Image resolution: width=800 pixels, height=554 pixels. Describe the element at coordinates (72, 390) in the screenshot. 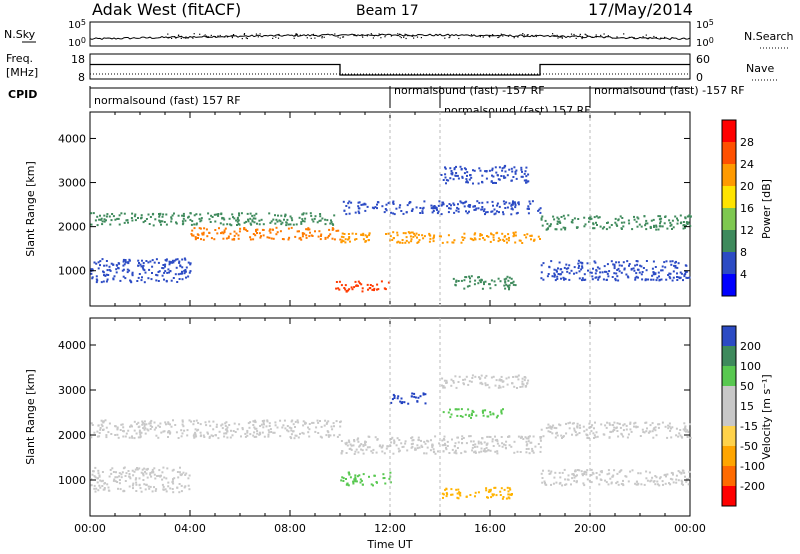

I see `velocity-ytick-label: 3000` at that location.